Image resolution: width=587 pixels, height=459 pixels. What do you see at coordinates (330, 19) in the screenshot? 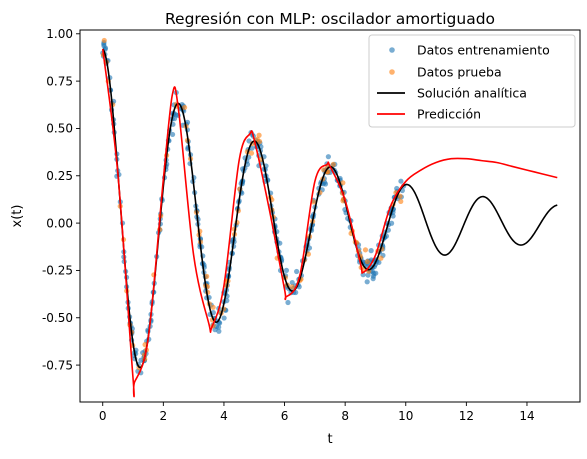
I see `chart-title: Regresión con MLP: oscilador amortiguado` at bounding box center [330, 19].